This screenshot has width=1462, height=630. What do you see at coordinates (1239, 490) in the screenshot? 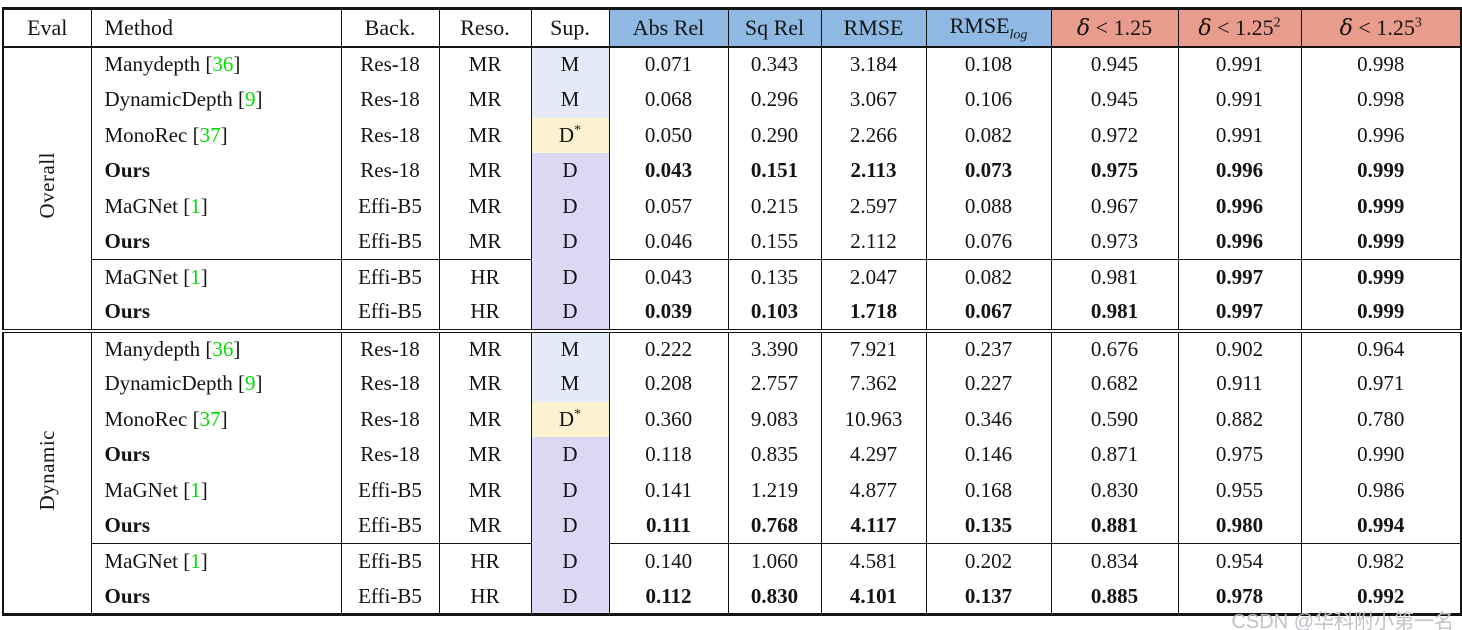
I see `metric-value: 0.955` at bounding box center [1239, 490].